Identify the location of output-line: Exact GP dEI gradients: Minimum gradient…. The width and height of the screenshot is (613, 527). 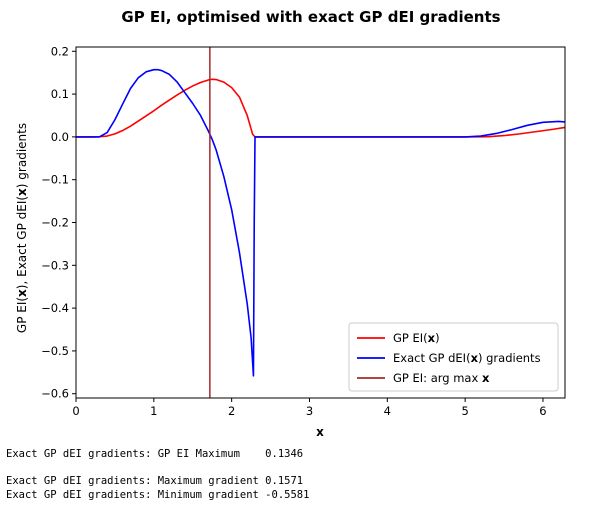
(158, 495).